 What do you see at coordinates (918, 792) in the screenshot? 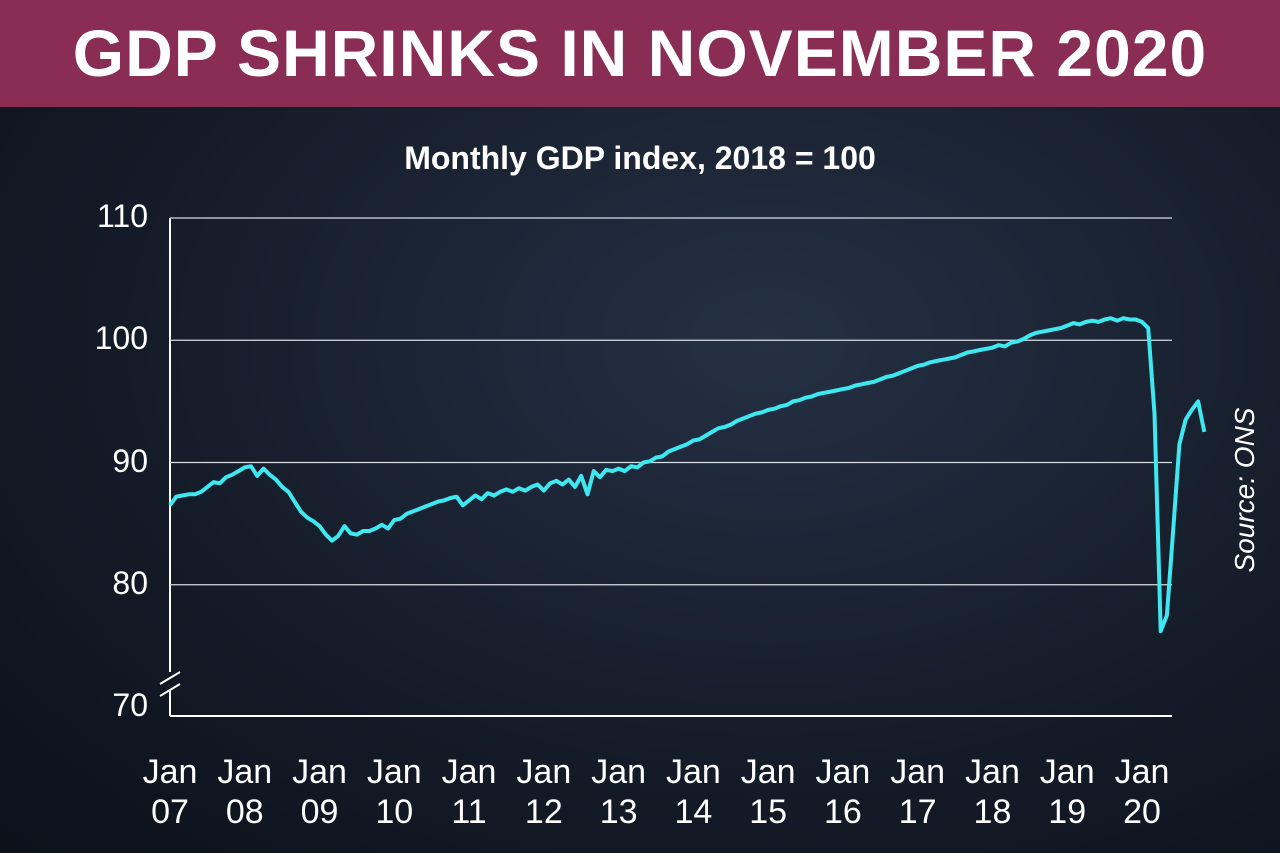
I see `x-tick-label: Jan 17` at bounding box center [918, 792].